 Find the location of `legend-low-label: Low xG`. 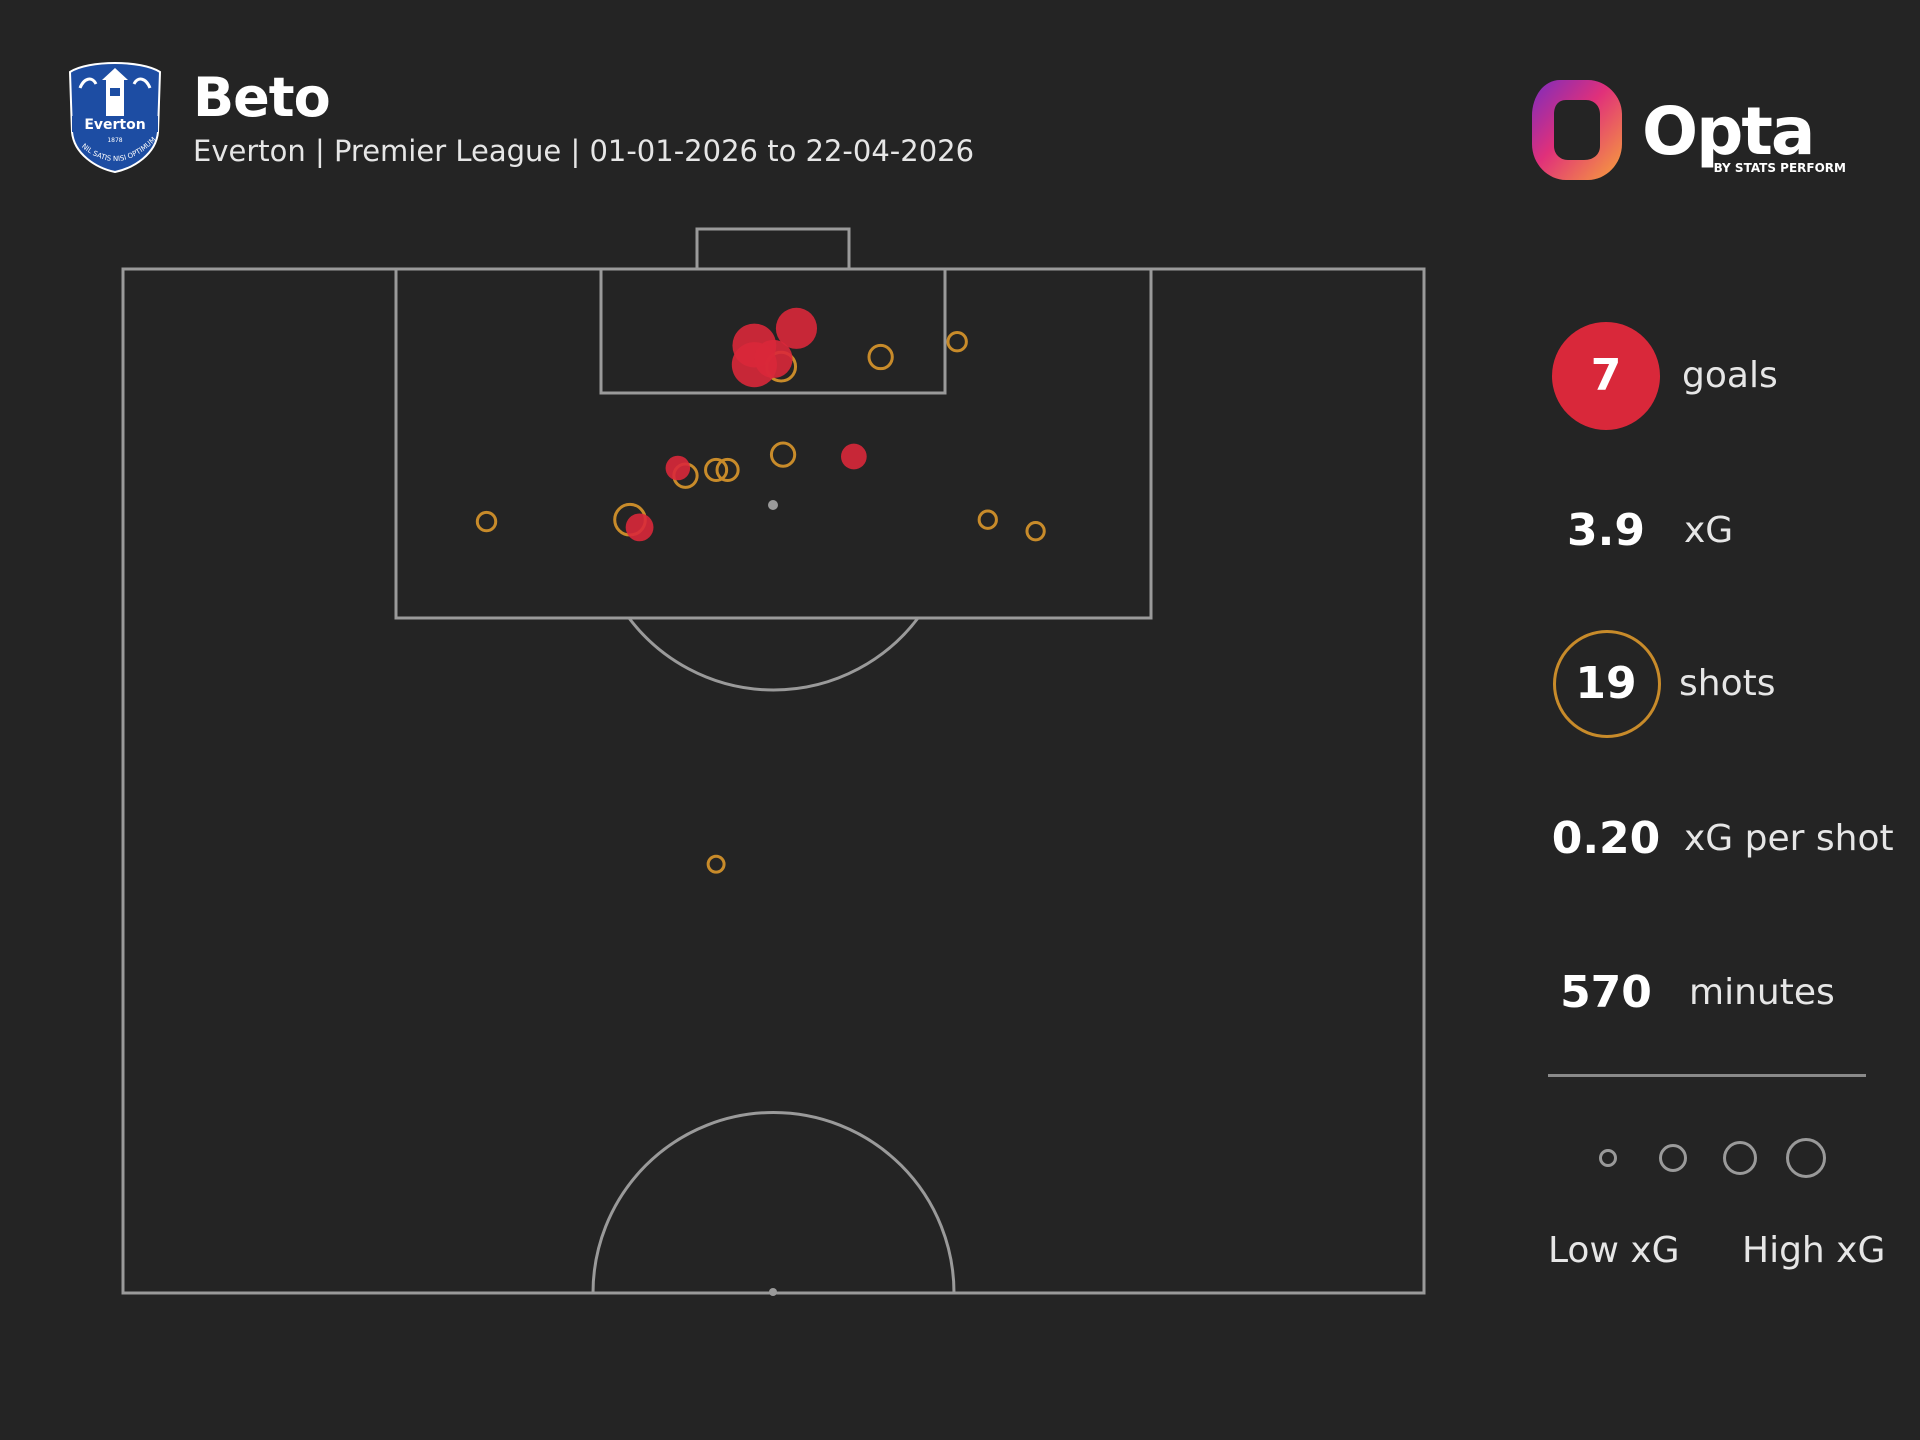

legend-low-label: Low xG is located at coordinates (1614, 1250).